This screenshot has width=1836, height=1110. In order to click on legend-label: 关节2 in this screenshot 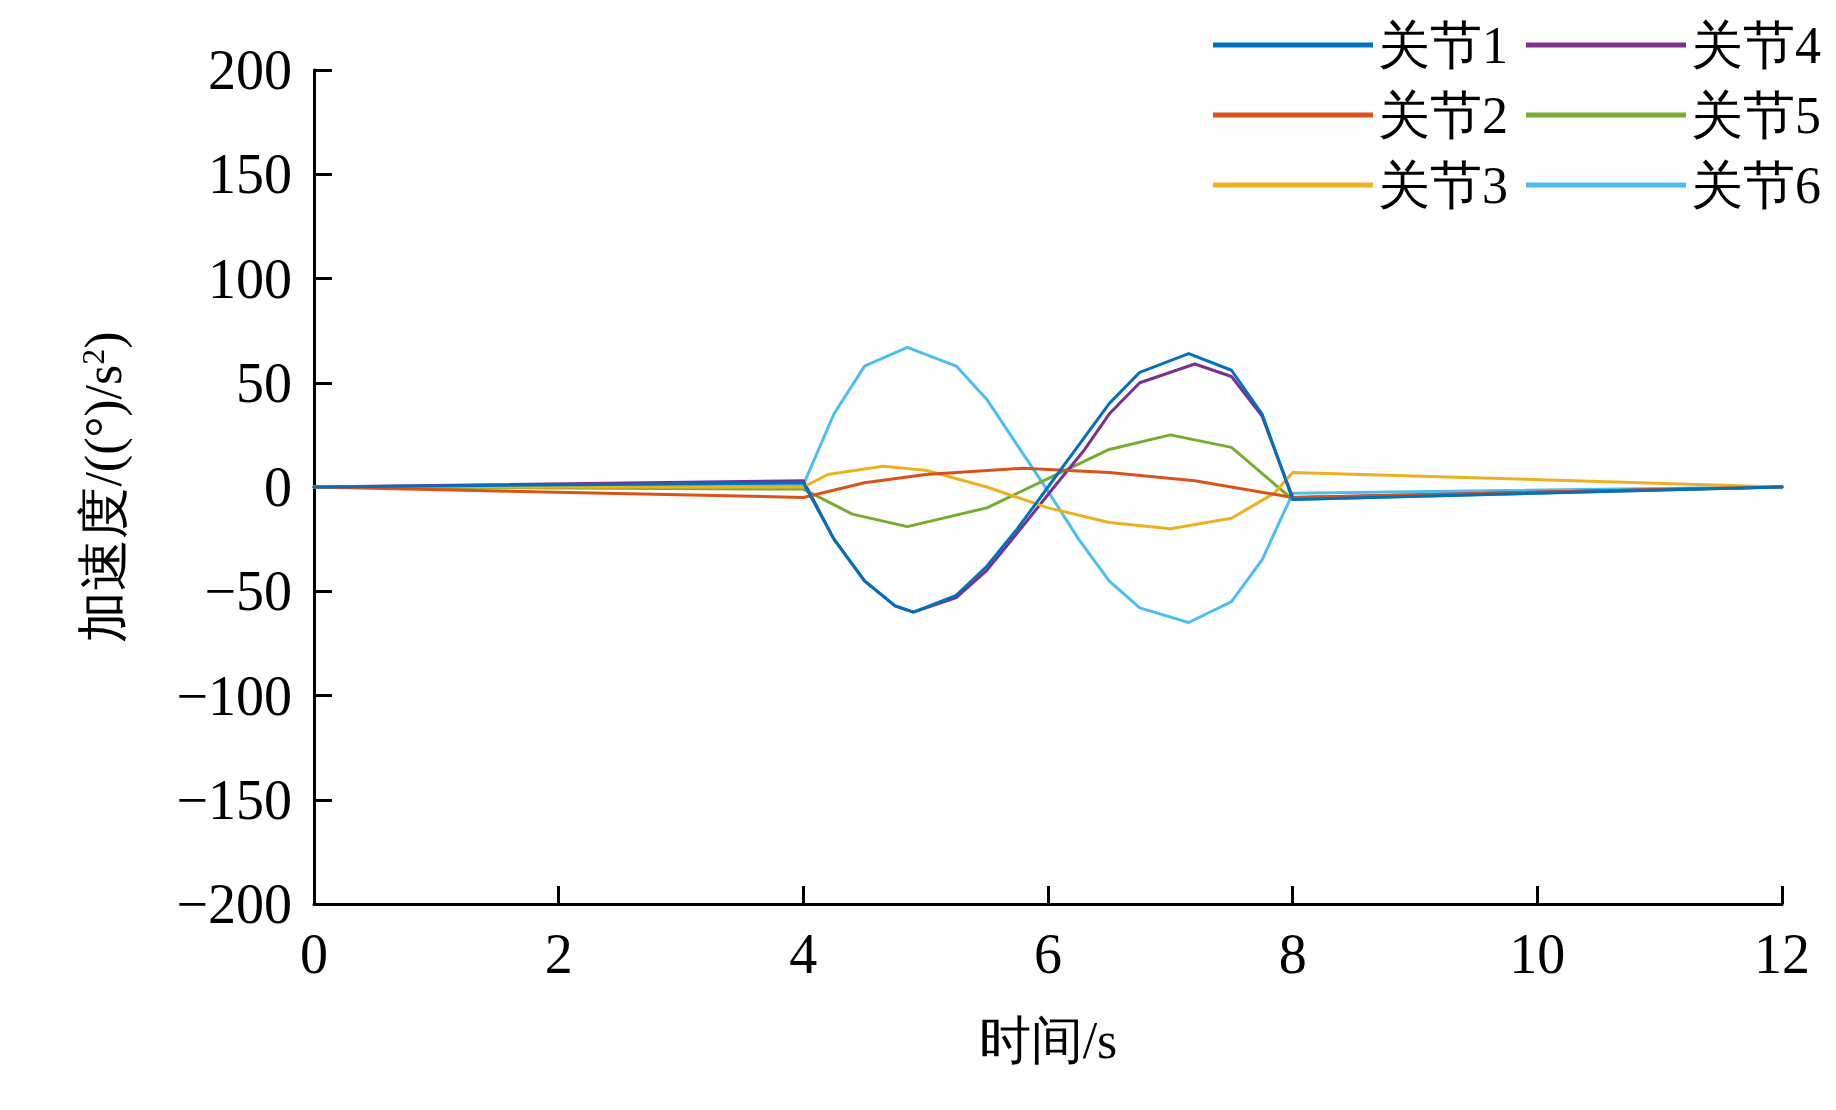, I will do `click(1443, 115)`.